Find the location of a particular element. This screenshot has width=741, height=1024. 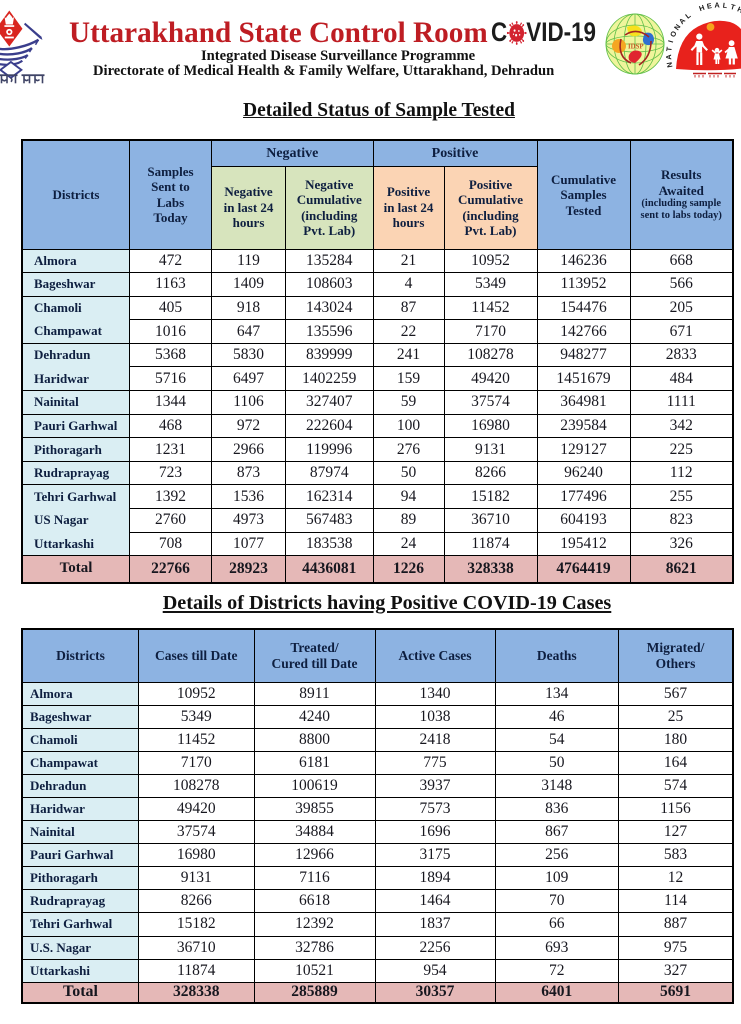

svg-text: I is located at coordinates (670, 41).